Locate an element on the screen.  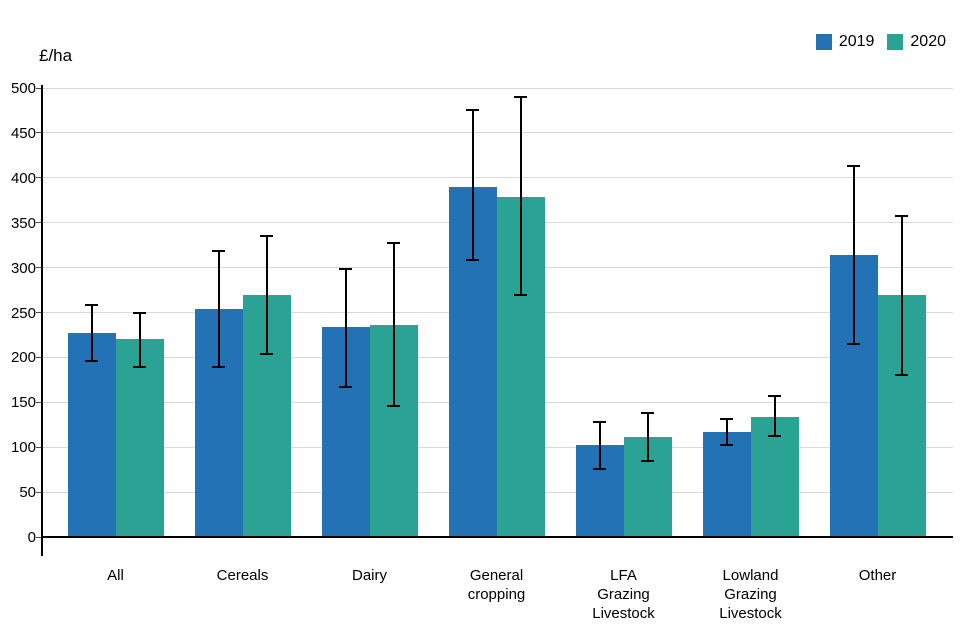
x-axis-category-label-other: Other is located at coordinates (877, 575).